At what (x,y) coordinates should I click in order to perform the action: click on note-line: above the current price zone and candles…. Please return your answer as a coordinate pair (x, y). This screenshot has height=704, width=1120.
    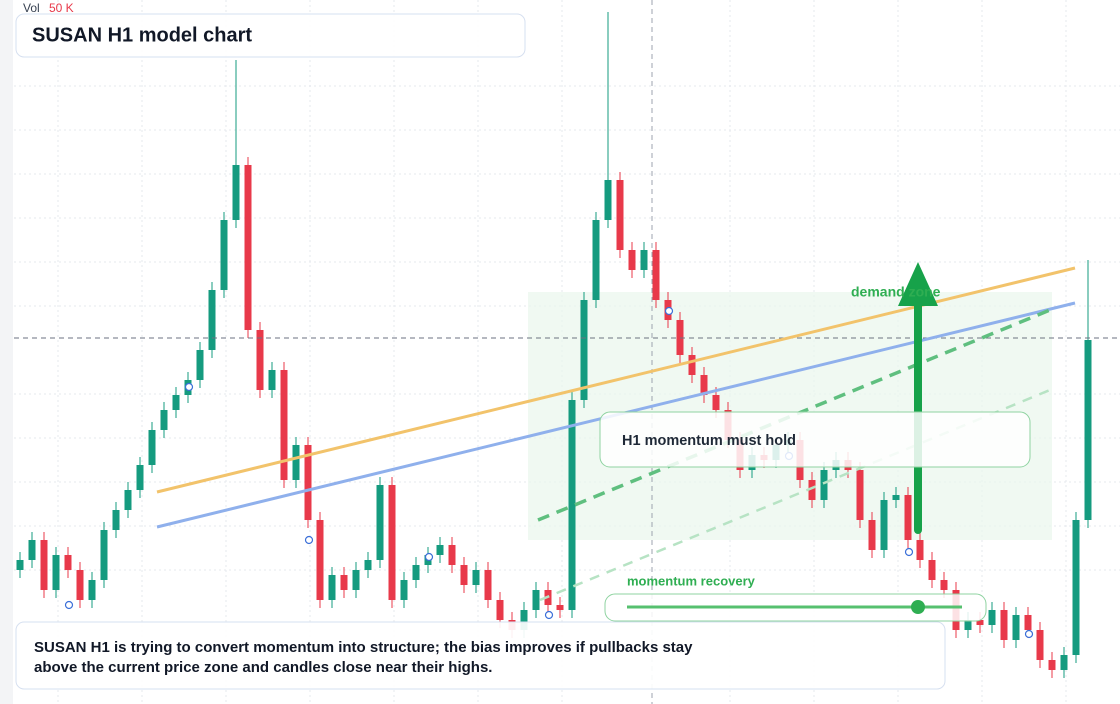
    Looking at the image, I should click on (263, 667).